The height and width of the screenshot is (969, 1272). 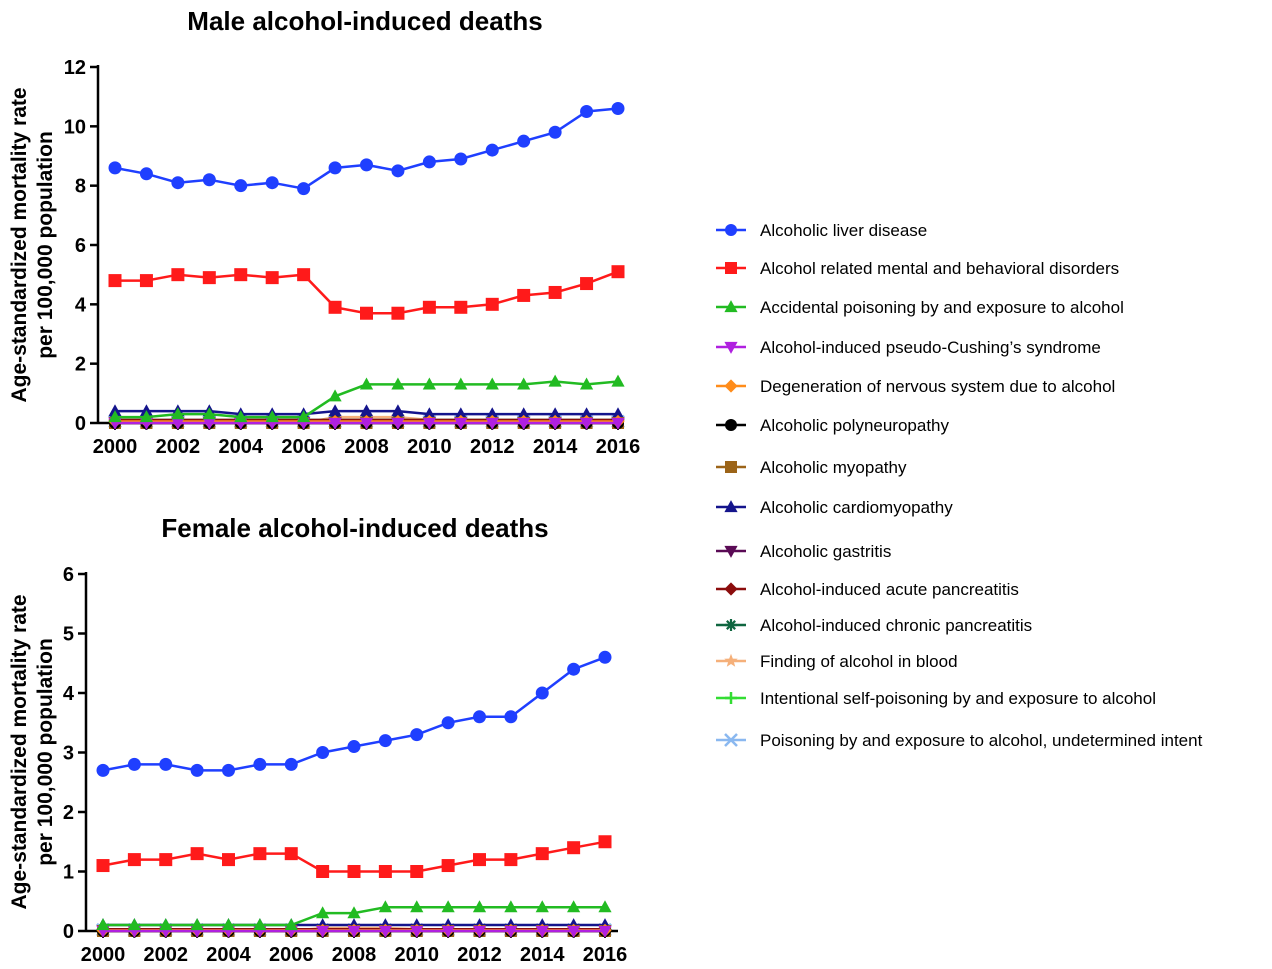 What do you see at coordinates (68, 754) in the screenshot?
I see `female-y-tick-label: 3` at bounding box center [68, 754].